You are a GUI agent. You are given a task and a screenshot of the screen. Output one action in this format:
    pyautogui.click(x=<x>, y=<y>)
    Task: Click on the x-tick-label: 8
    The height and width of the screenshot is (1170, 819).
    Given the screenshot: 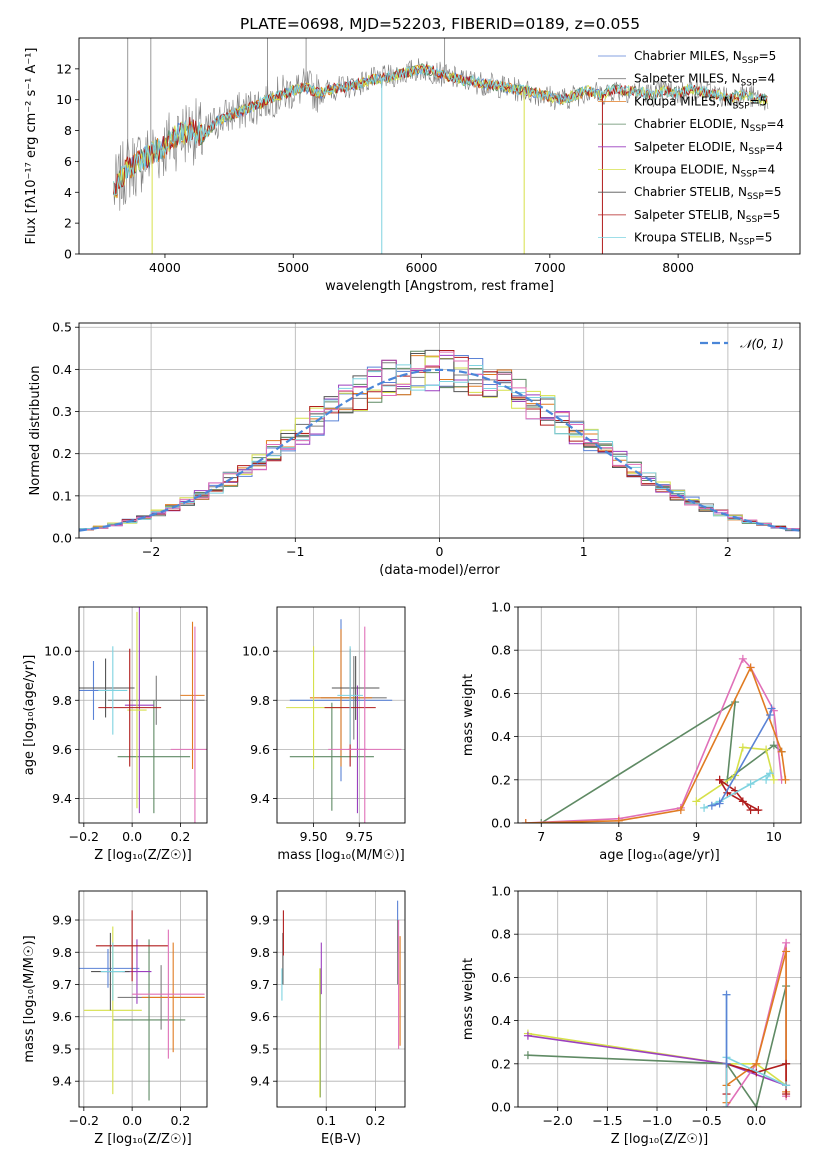 What is the action you would take?
    pyautogui.click(x=619, y=836)
    